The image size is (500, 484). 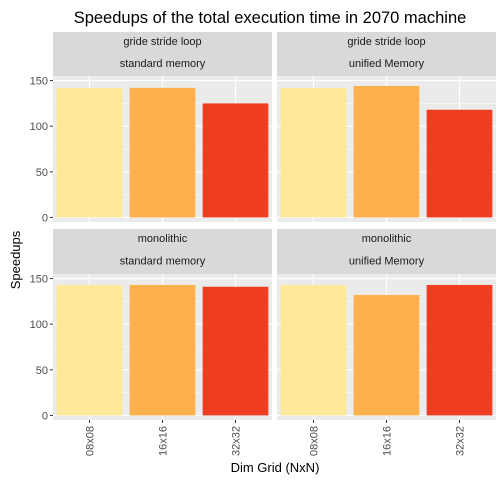 What do you see at coordinates (15, 259) in the screenshot?
I see `y-axis-title: Speedups` at bounding box center [15, 259].